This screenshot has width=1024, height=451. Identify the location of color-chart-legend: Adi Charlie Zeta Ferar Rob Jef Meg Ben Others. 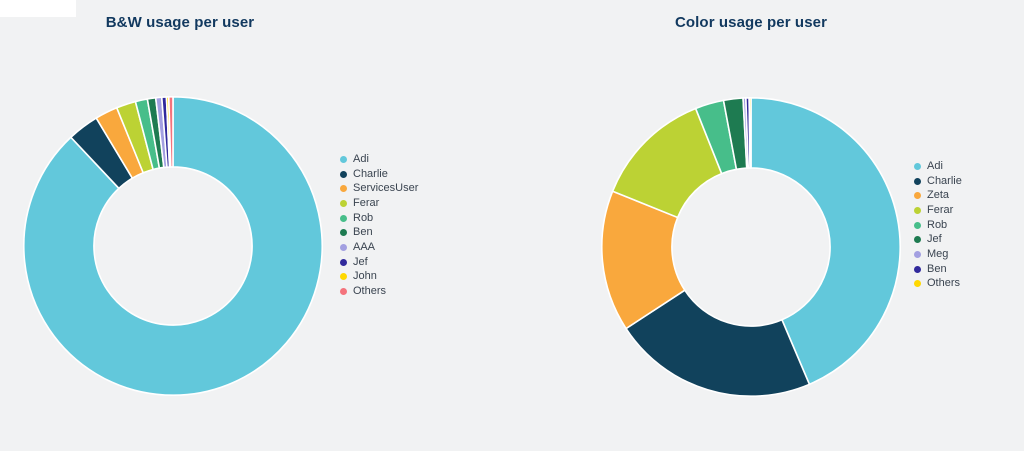
(938, 225).